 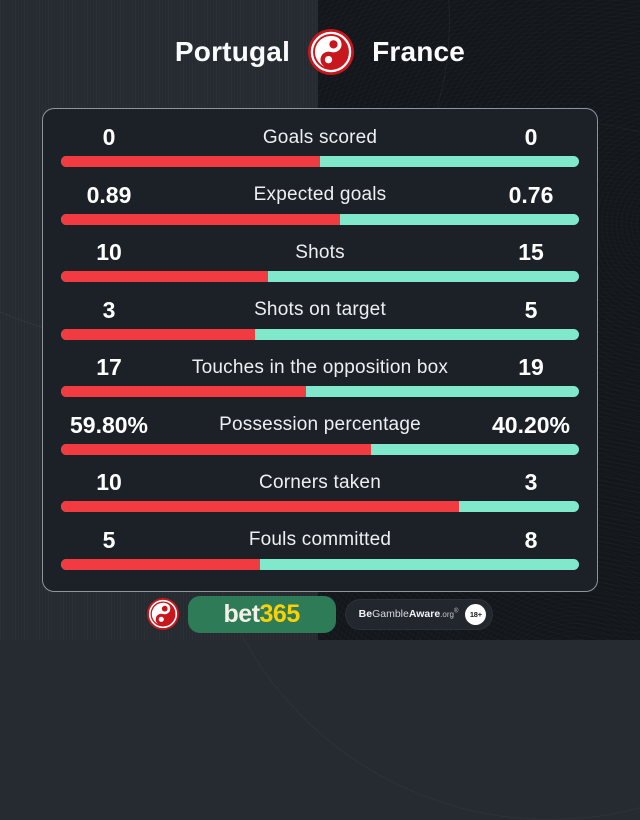 I want to click on home-value: 5, so click(x=109, y=539).